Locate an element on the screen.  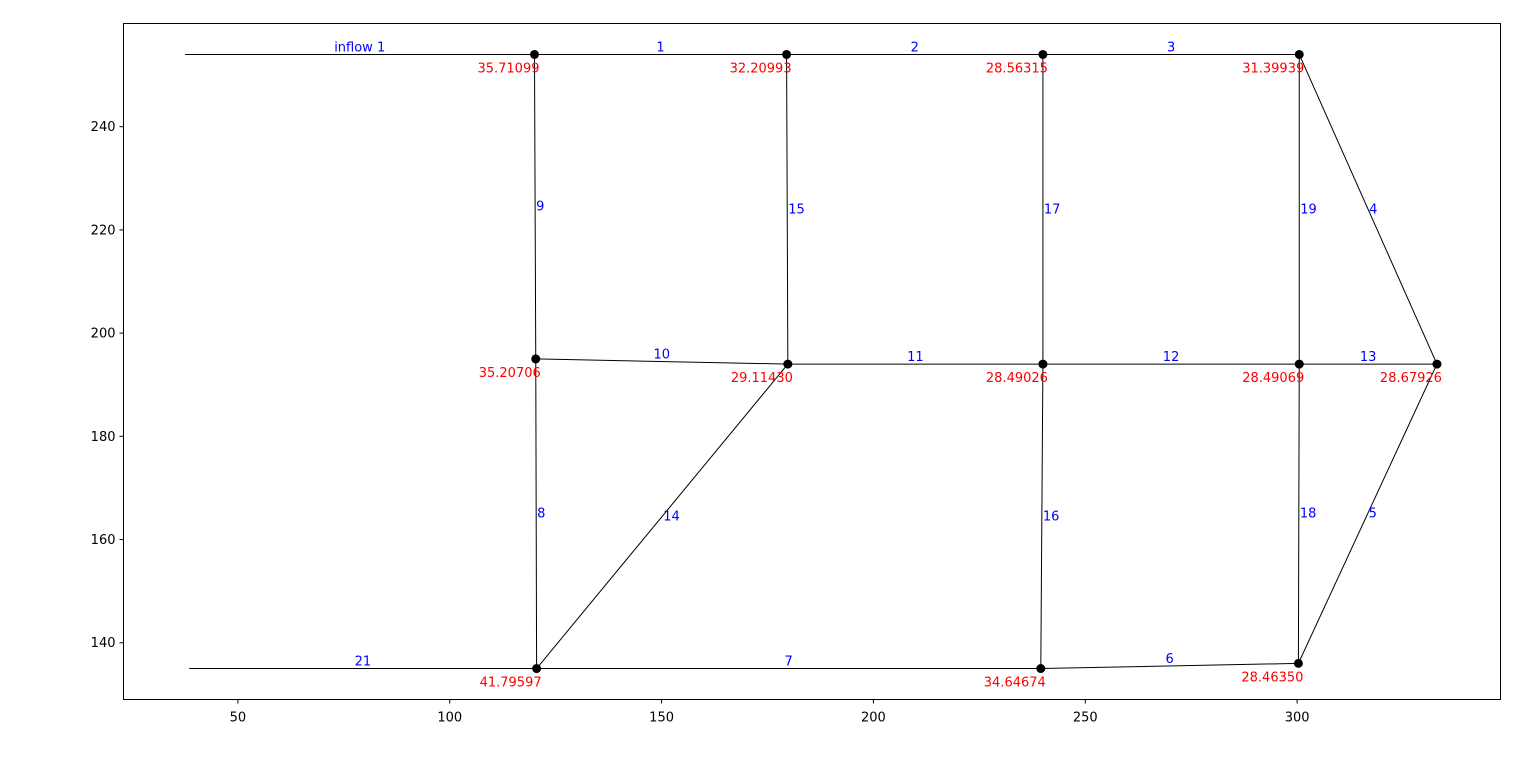
edge-label-8: 8 is located at coordinates (541, 514).